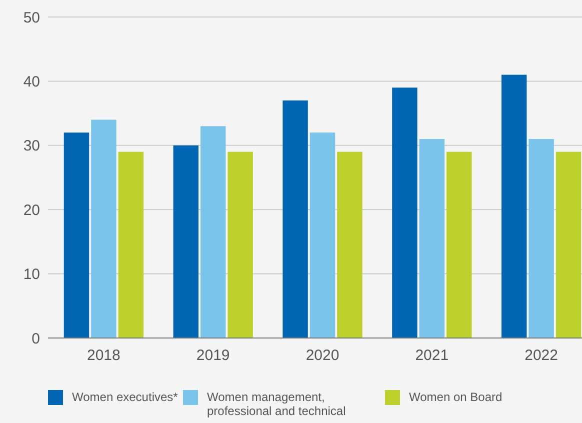  What do you see at coordinates (31, 146) in the screenshot?
I see `y-tick-label: 30` at bounding box center [31, 146].